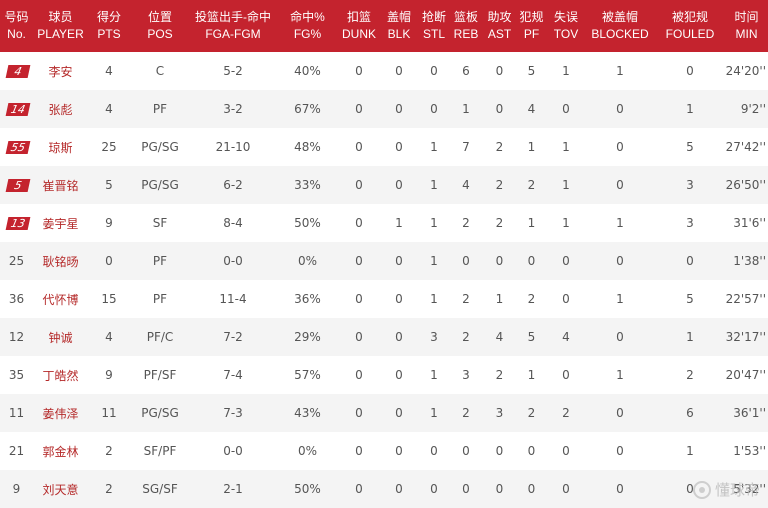 Image resolution: width=768 pixels, height=508 pixels. What do you see at coordinates (466, 185) in the screenshot?
I see `cell-reb: 4` at bounding box center [466, 185].